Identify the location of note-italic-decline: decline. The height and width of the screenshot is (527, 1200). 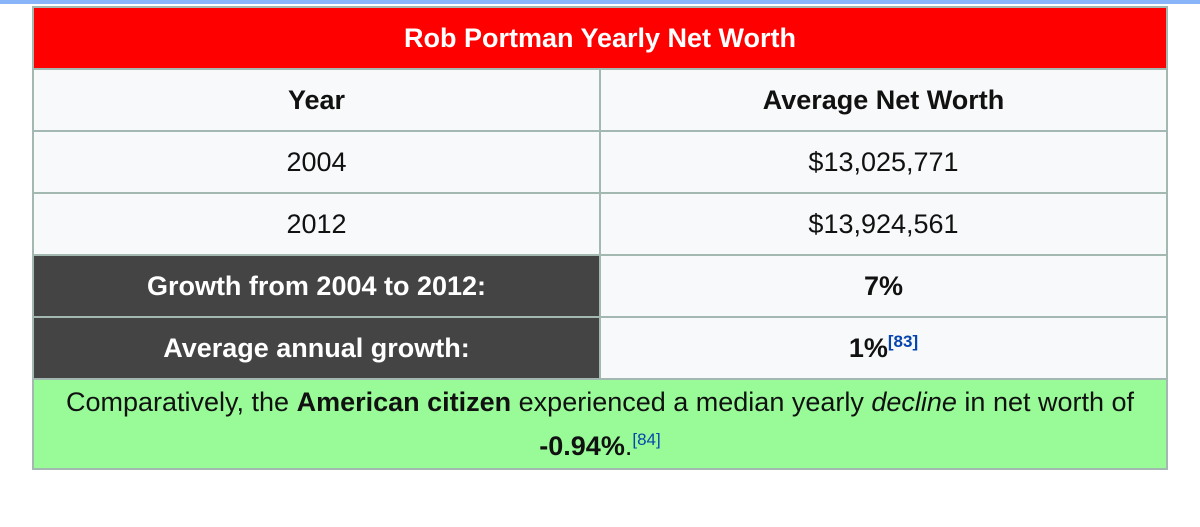
(914, 402).